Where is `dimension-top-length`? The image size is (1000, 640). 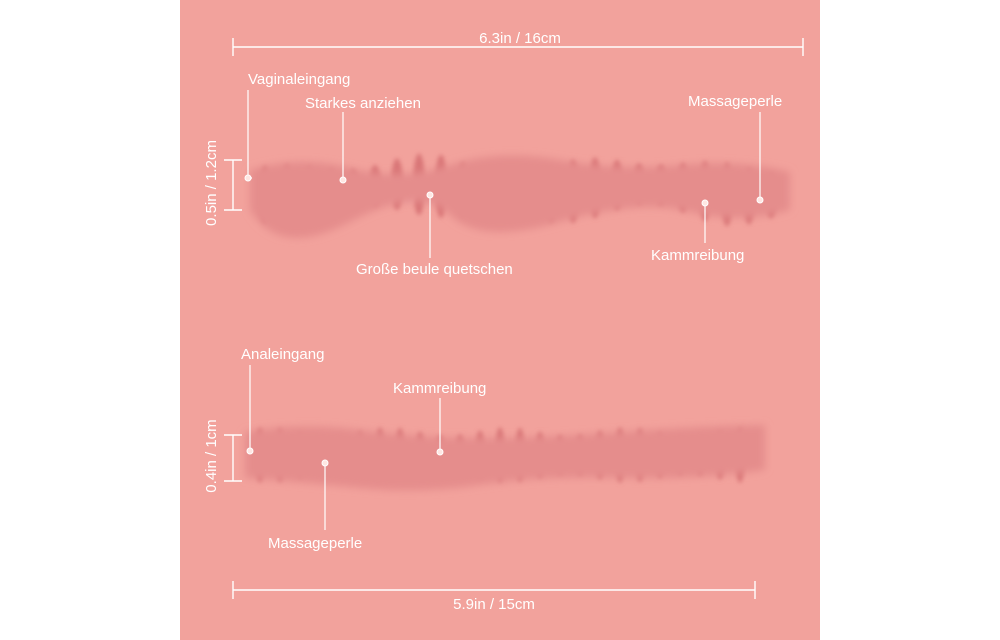 dimension-top-length is located at coordinates (518, 47).